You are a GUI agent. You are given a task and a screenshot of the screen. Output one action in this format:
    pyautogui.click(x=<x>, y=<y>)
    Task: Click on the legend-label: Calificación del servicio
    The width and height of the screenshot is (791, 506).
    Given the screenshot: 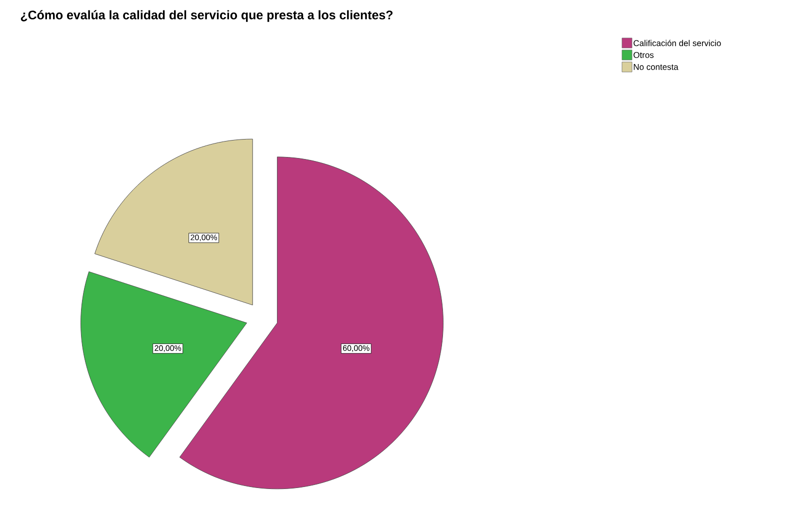 What is the action you would take?
    pyautogui.click(x=677, y=43)
    